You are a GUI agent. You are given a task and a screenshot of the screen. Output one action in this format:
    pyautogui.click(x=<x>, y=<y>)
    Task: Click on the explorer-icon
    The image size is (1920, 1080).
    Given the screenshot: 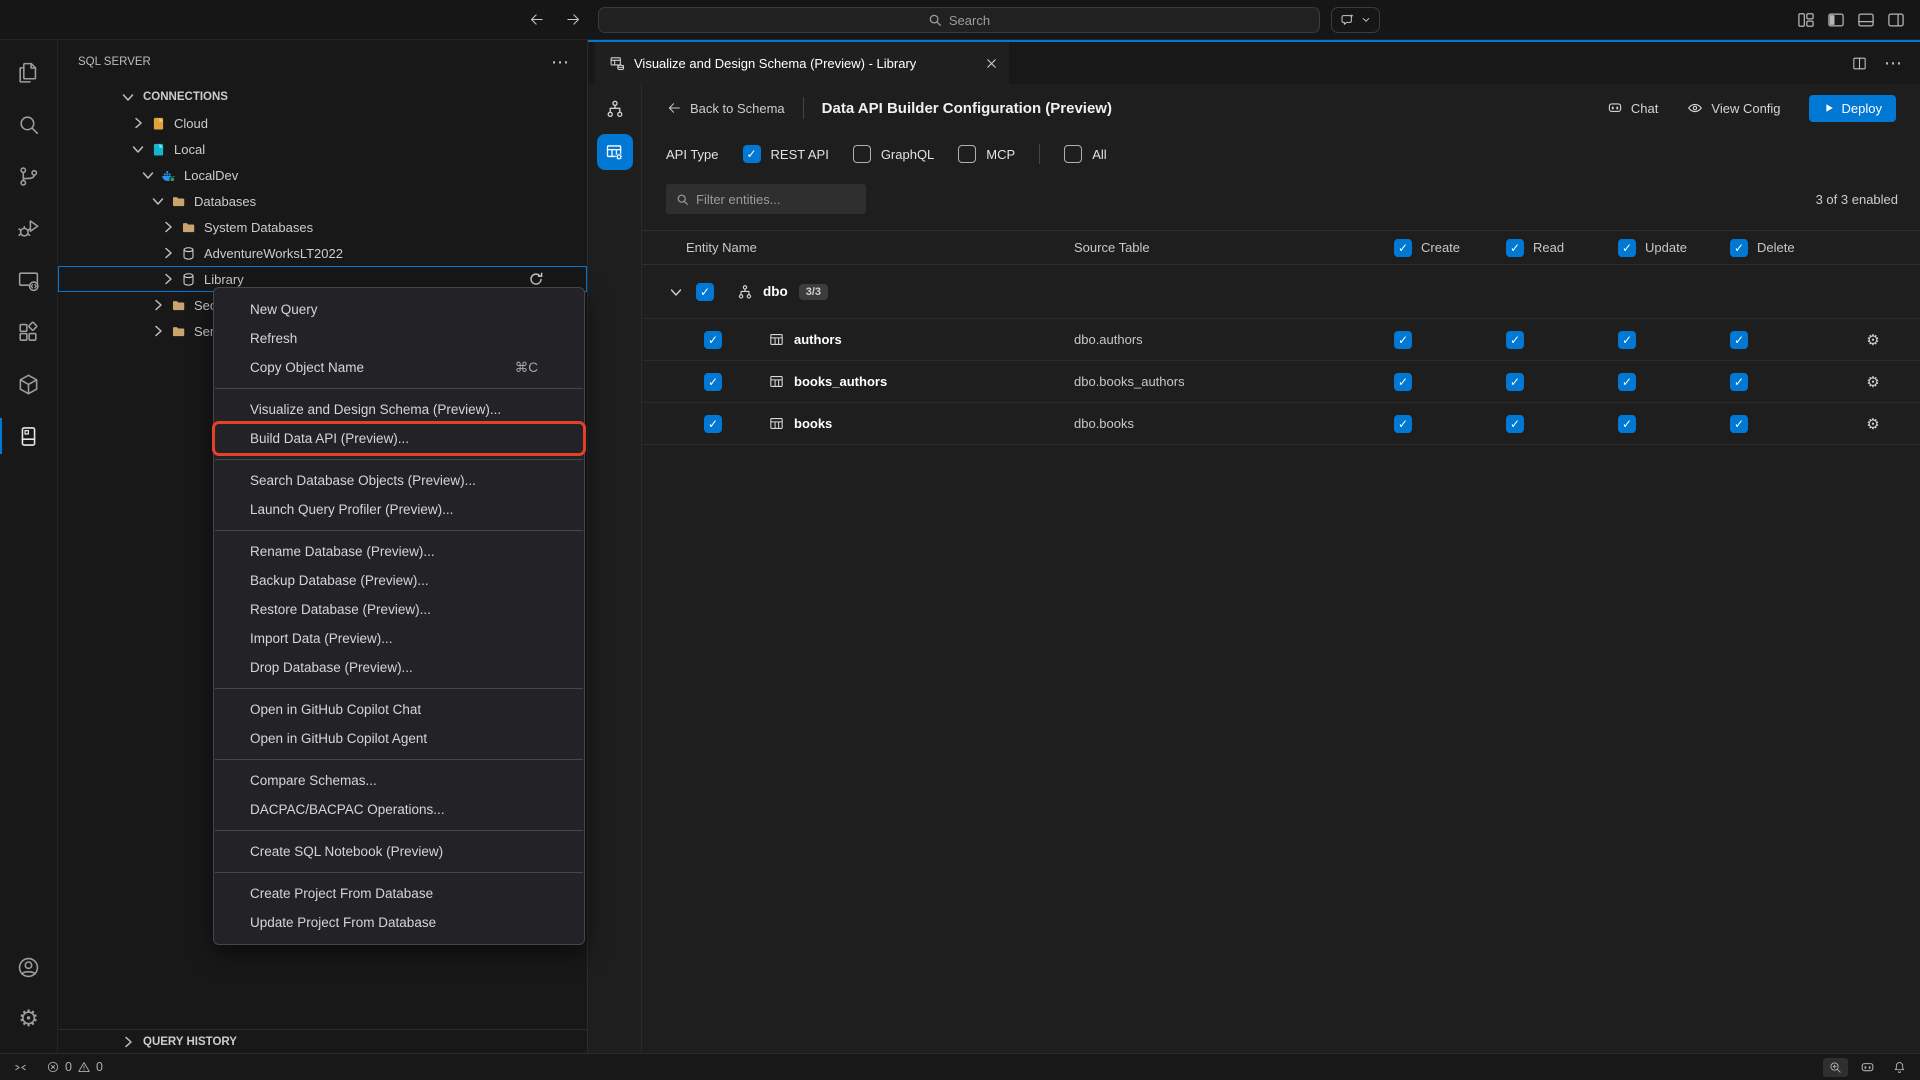 What is the action you would take?
    pyautogui.click(x=29, y=72)
    